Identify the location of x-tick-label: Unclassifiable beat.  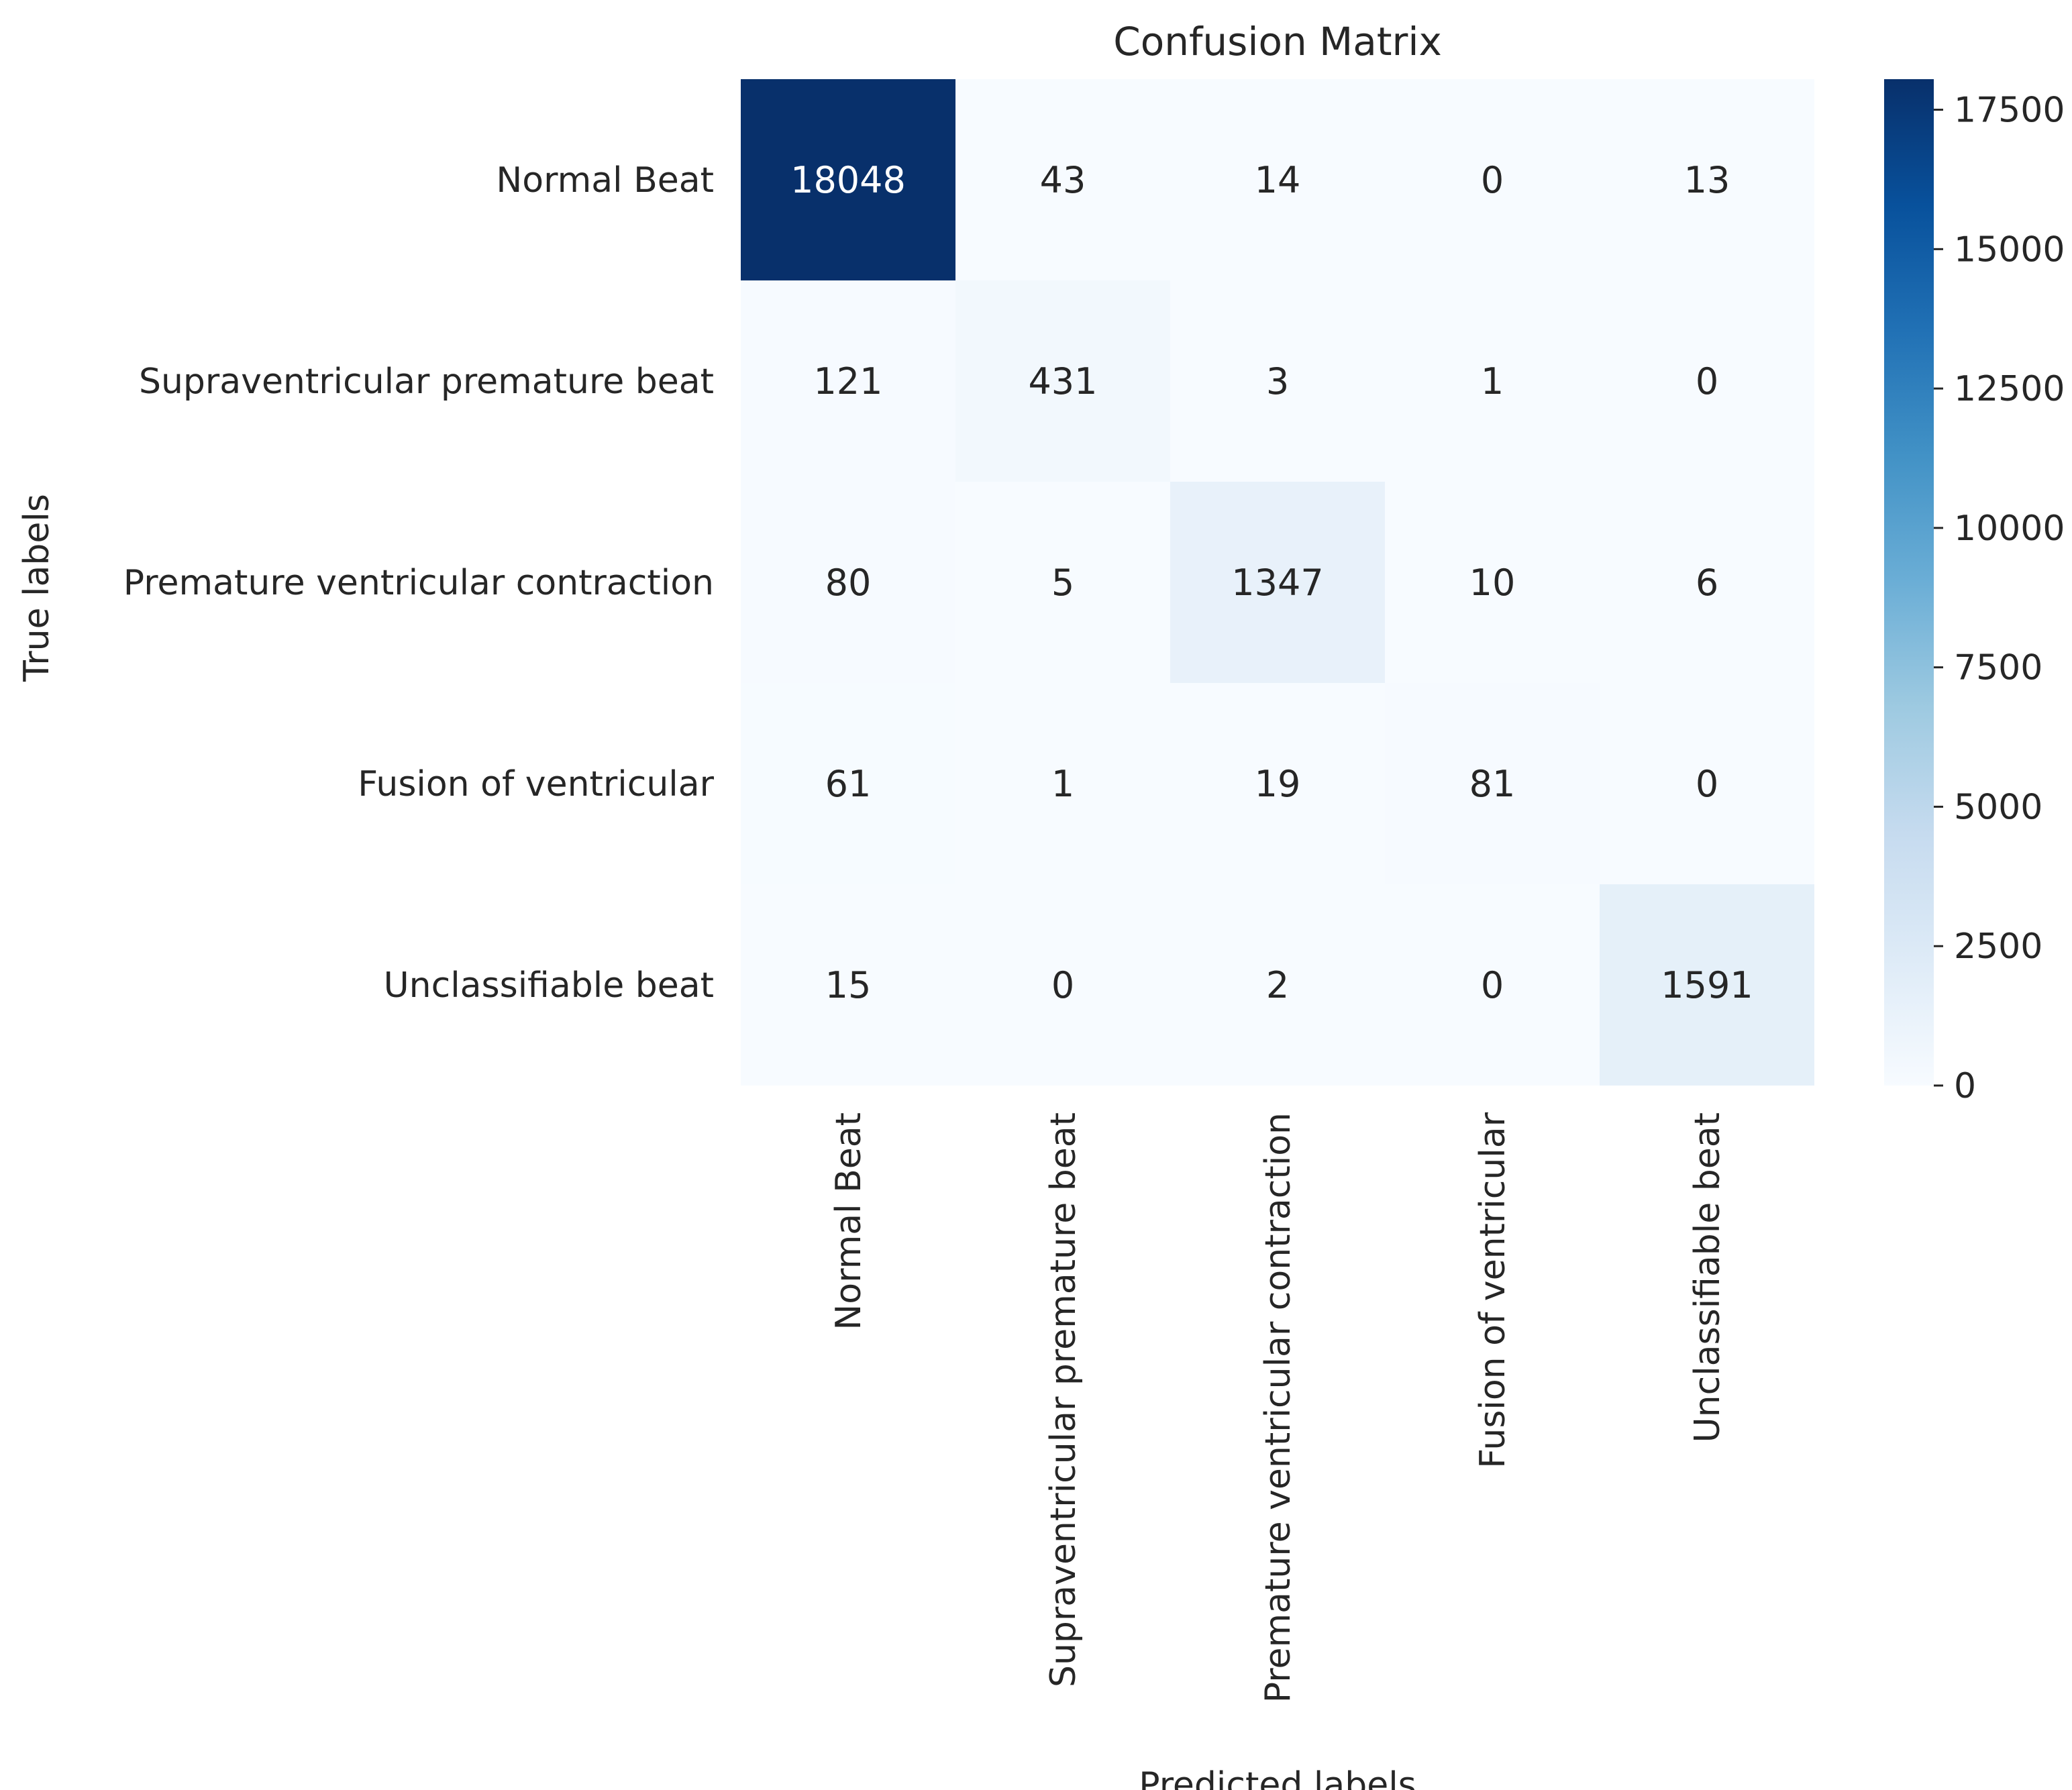
(1708, 1277).